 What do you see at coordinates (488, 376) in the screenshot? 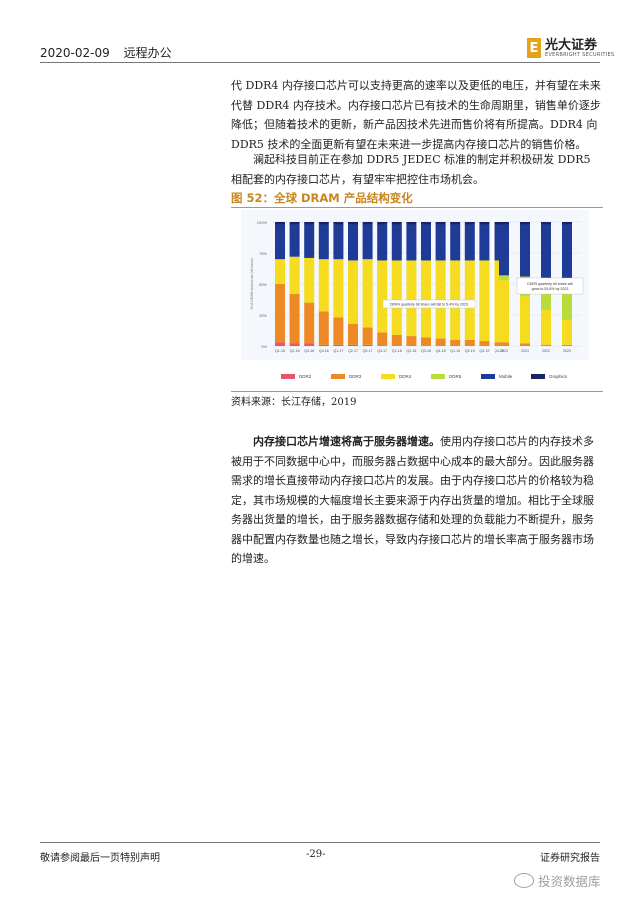
I see `legend-swatch-mobile` at bounding box center [488, 376].